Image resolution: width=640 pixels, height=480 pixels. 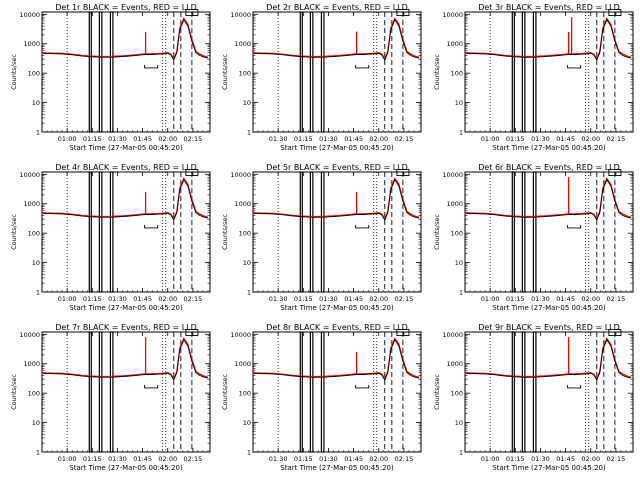 What do you see at coordinates (337, 327) in the screenshot?
I see `panel-title: Det 8r BLACK = Events, RED = LLD` at bounding box center [337, 327].